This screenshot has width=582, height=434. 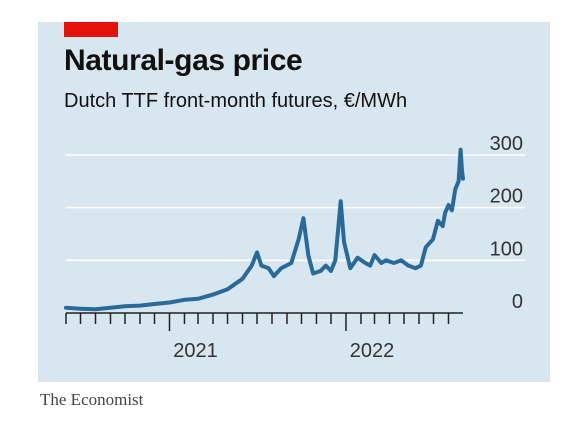 I want to click on brand-red-tag, so click(x=91, y=29).